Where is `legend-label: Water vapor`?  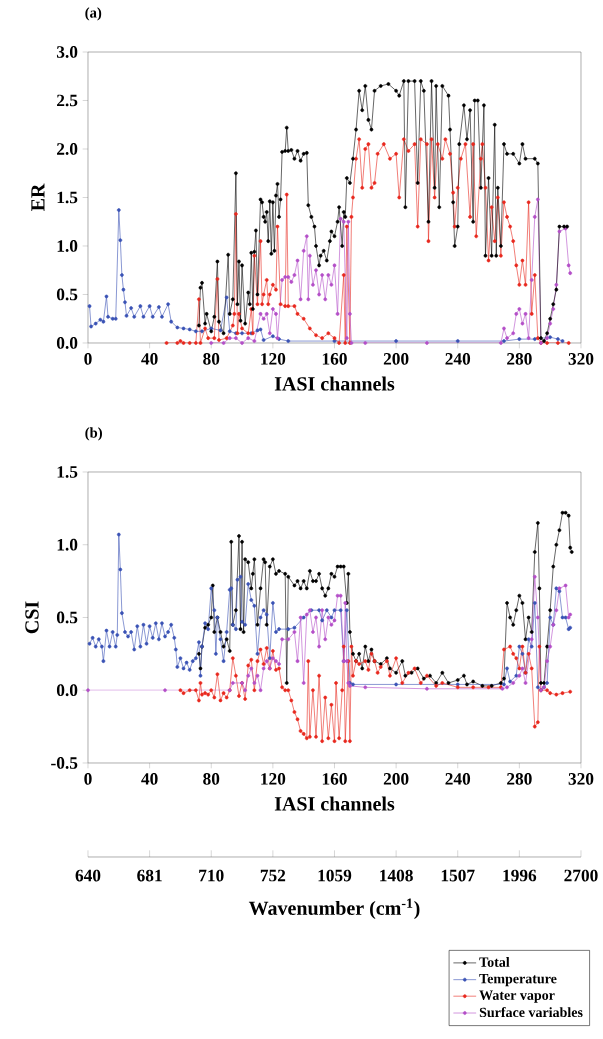 legend-label: Water vapor is located at coordinates (517, 996).